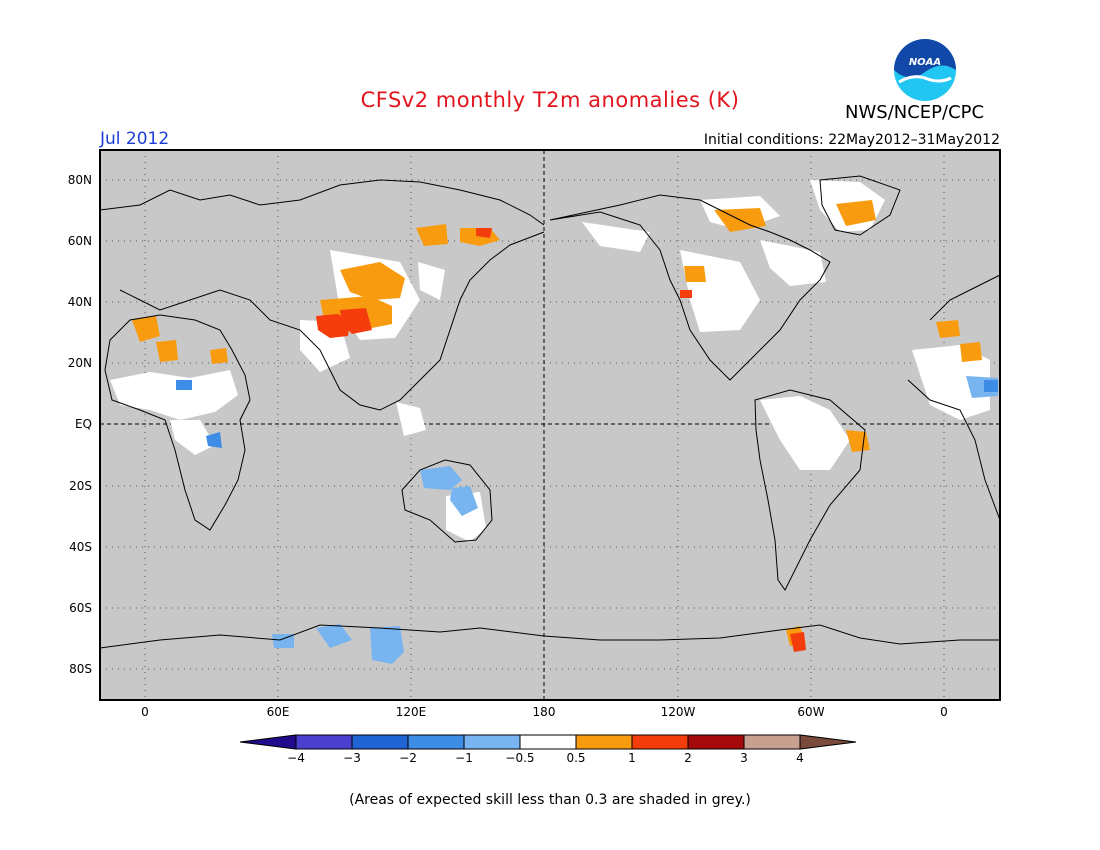  Describe the element at coordinates (800, 758) in the screenshot. I see `colorbar-label-4: 4` at that location.